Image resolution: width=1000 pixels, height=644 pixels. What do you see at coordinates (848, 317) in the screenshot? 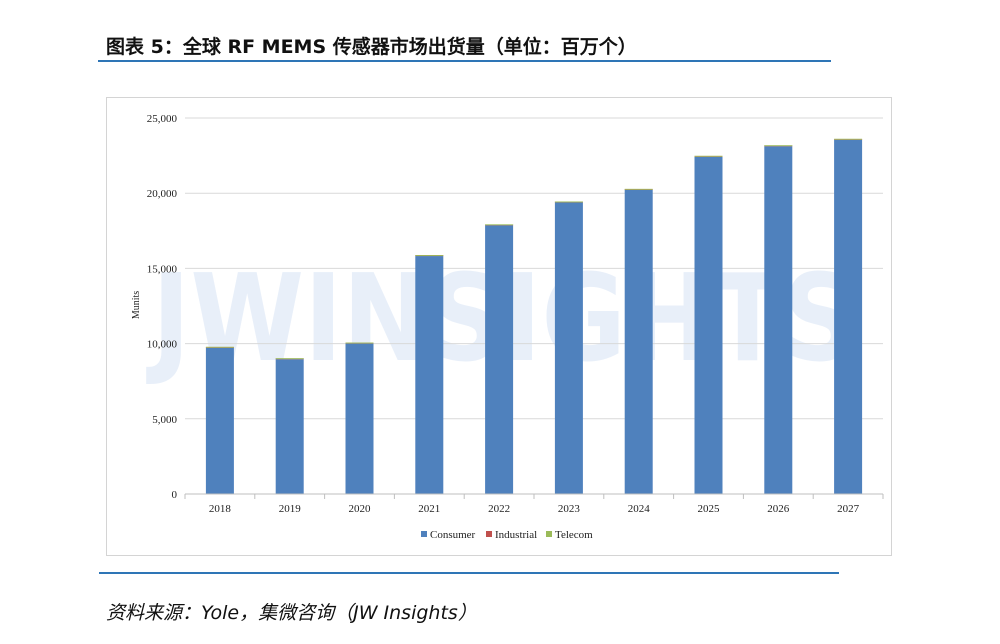
I see `bar-consumer-2027` at bounding box center [848, 317].